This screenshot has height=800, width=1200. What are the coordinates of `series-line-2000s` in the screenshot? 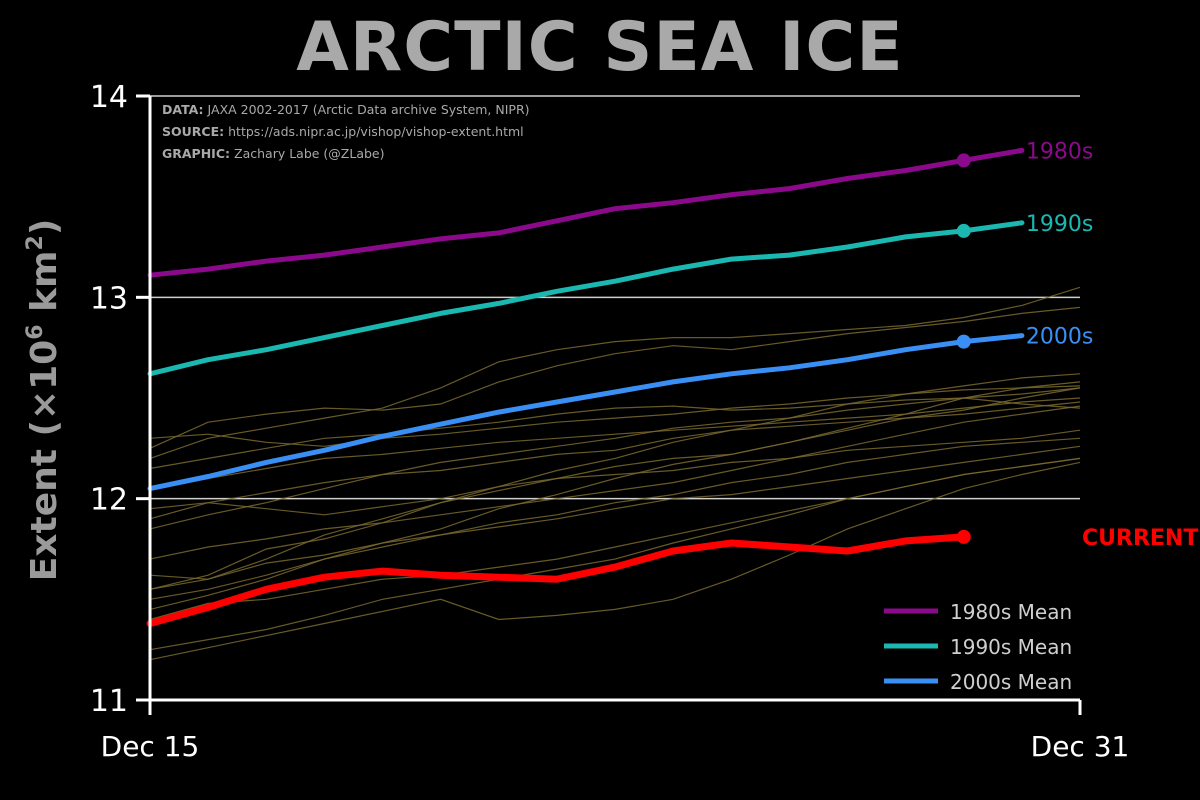 It's located at (586, 412).